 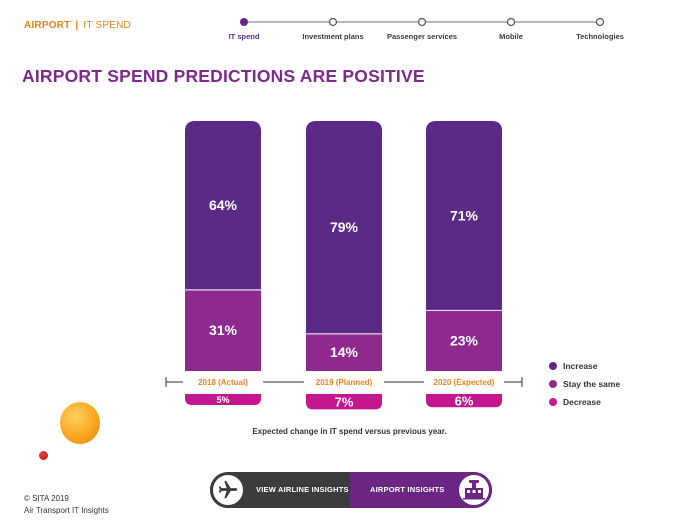 What do you see at coordinates (66, 505) in the screenshot?
I see `copyright-block: © SITA 2019 Air Transport IT Insights` at bounding box center [66, 505].